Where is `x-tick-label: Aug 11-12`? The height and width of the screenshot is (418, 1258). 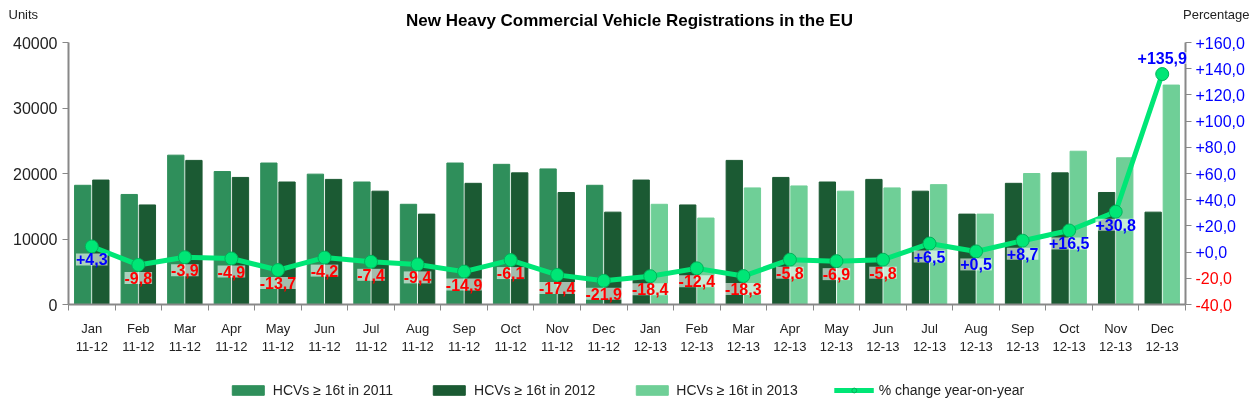 x-tick-label: Aug 11-12 is located at coordinates (417, 337).